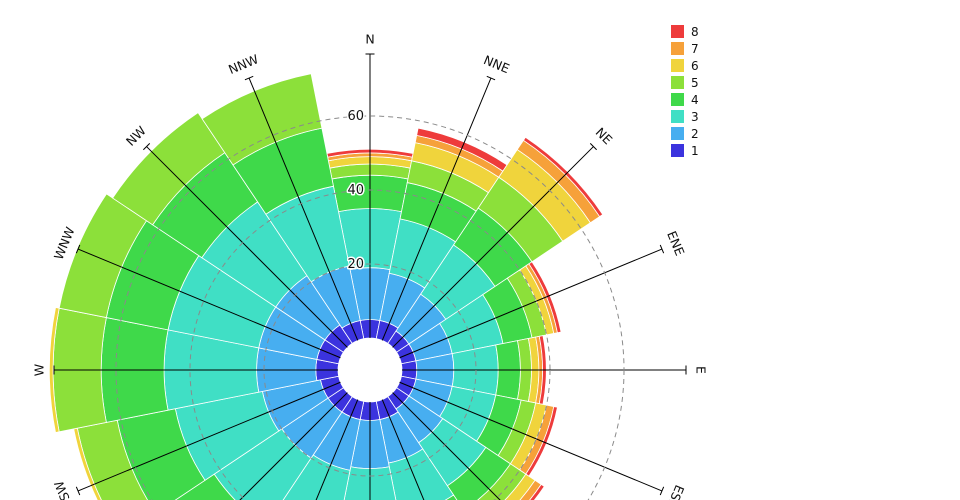  What do you see at coordinates (293, 446) in the screenshot?
I see `axis-spoke-SW` at bounding box center [293, 446].